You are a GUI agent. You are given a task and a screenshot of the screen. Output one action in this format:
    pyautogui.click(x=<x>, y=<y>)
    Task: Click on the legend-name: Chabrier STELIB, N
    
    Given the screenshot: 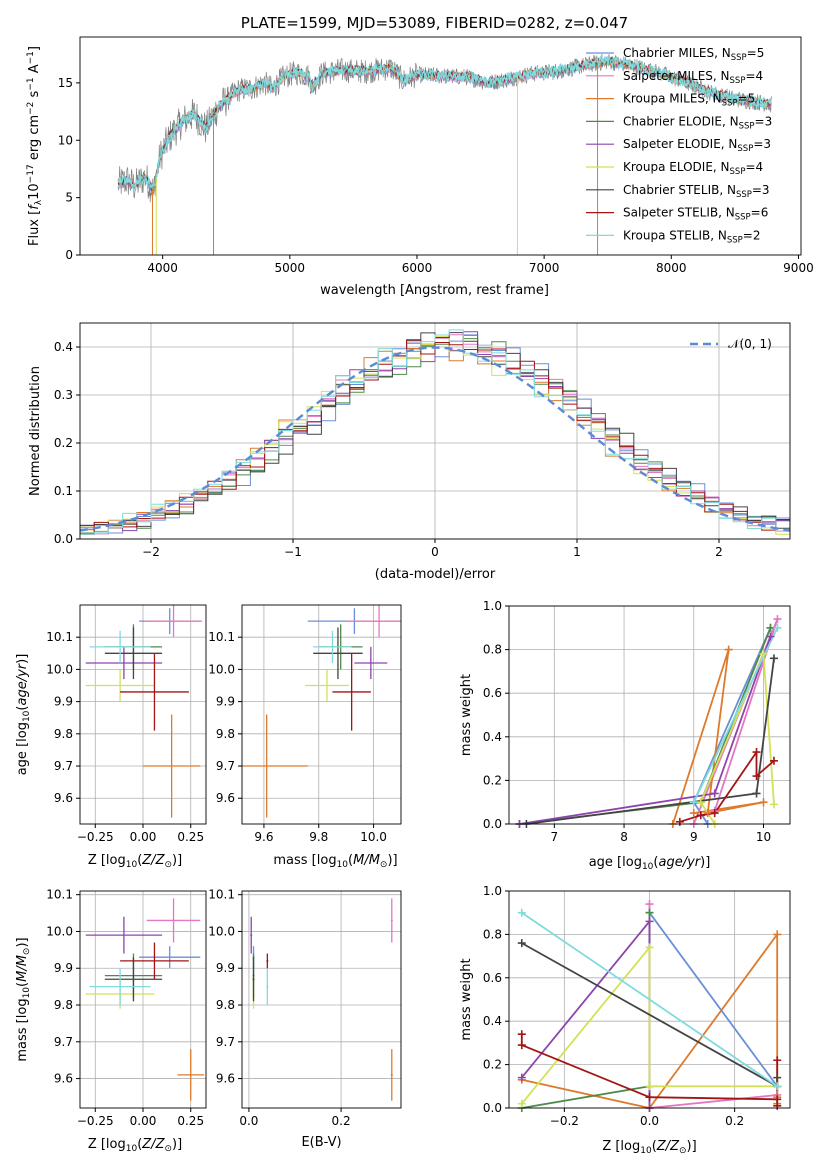 What is the action you would take?
    pyautogui.click(x=679, y=190)
    